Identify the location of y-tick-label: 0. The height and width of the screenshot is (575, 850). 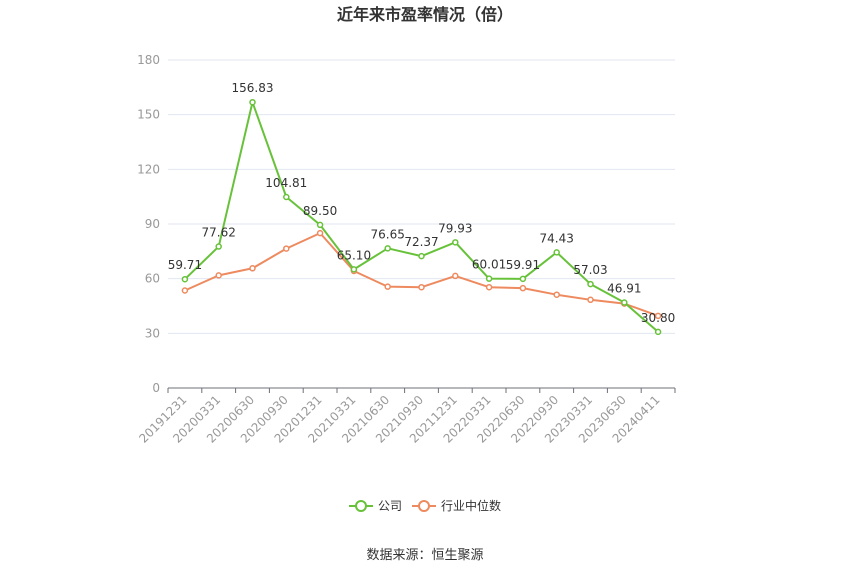
(156, 388).